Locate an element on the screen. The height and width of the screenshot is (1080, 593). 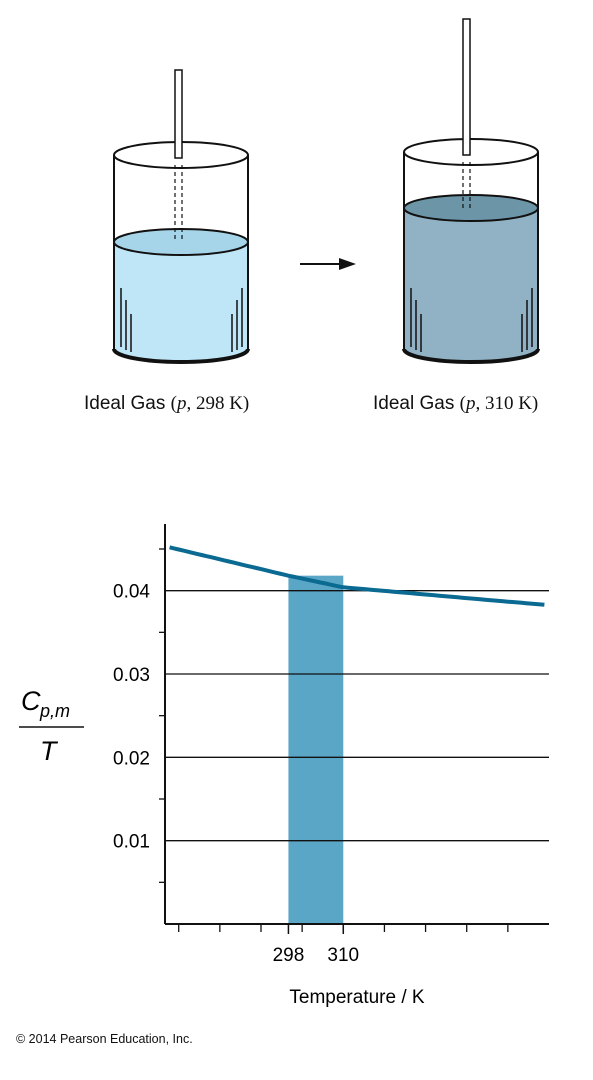
thermometer-after is located at coordinates (466, 113).